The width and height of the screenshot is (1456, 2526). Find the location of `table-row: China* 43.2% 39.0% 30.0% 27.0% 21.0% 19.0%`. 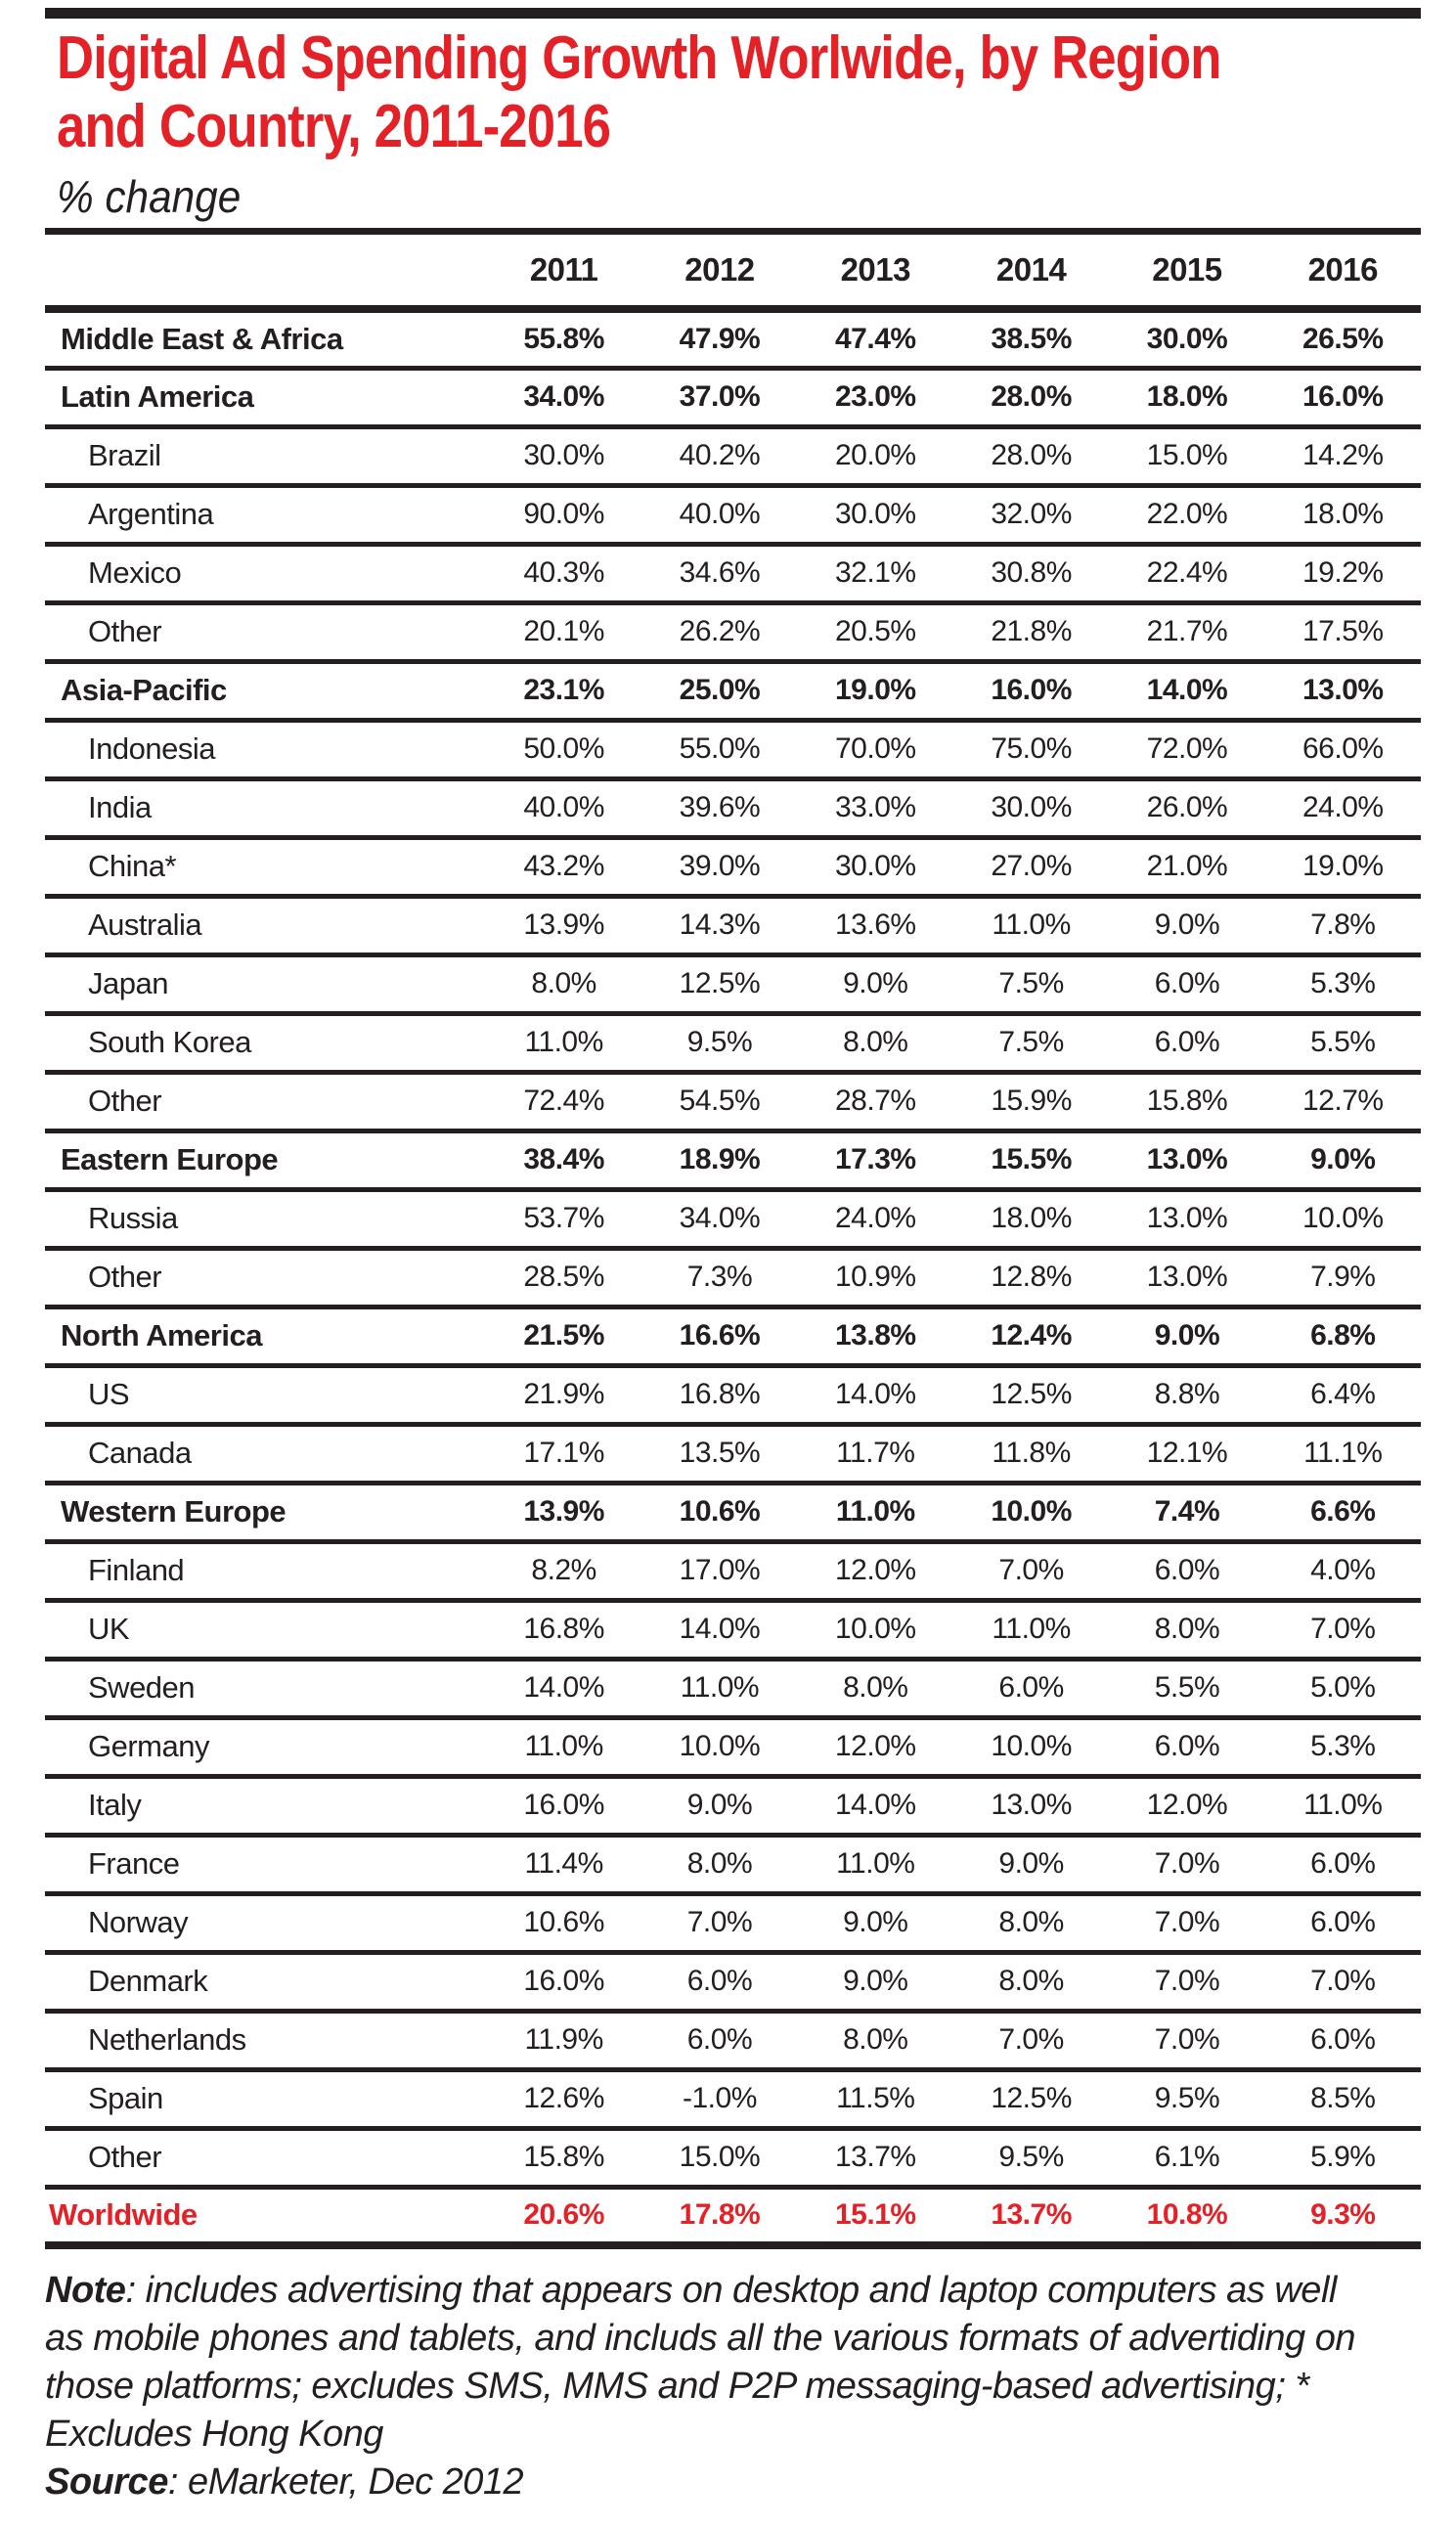

table-row: China* 43.2% 39.0% 30.0% 27.0% 21.0% 19.0% is located at coordinates (733, 866).